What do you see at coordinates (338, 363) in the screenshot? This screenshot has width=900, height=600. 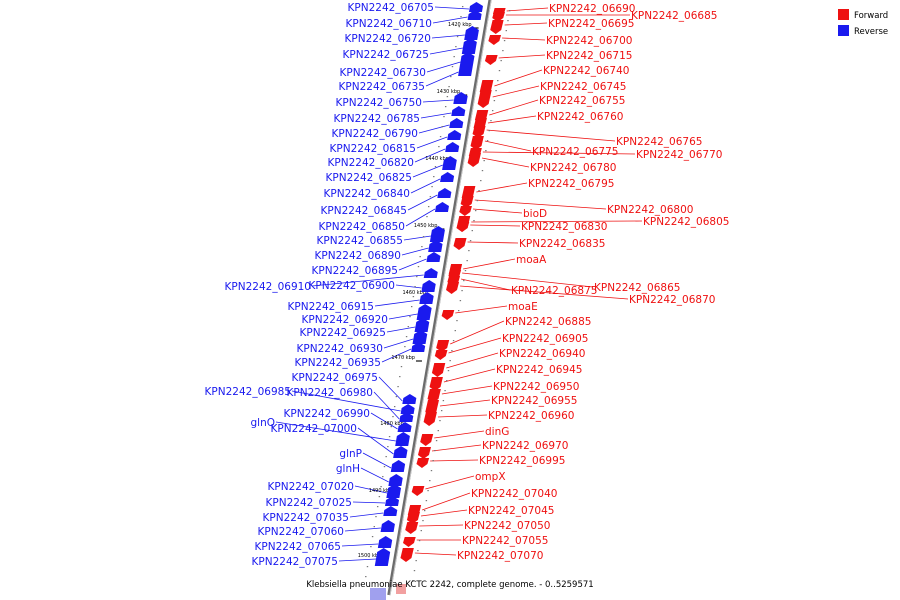 I see `reverse-gene-label: KPN2242_06935` at bounding box center [338, 363].